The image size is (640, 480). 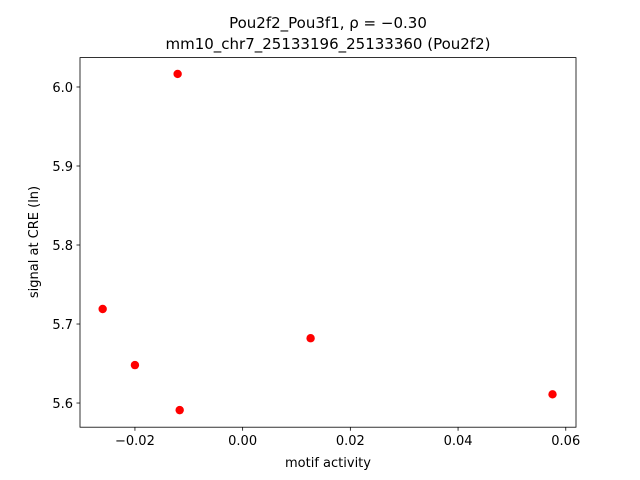 I want to click on x-tick-label: 0.04, so click(x=458, y=441).